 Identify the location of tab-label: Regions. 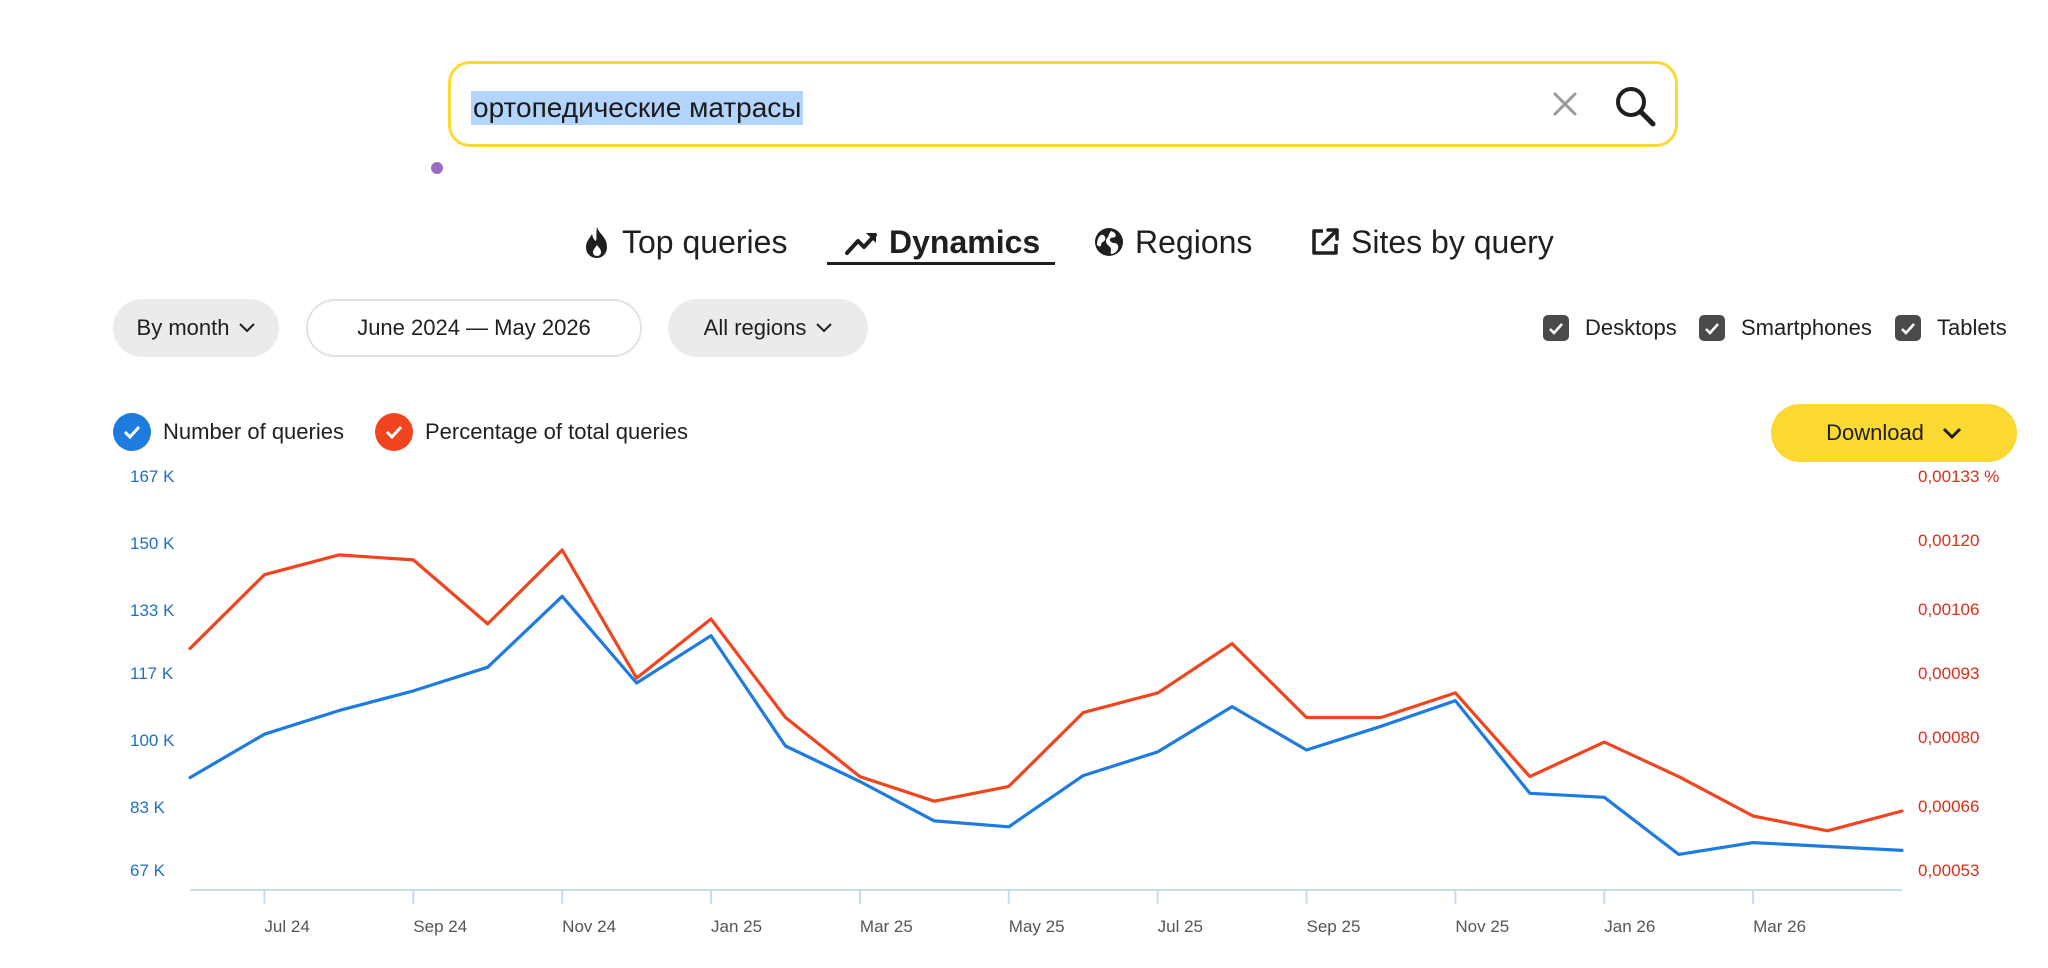
(1194, 241).